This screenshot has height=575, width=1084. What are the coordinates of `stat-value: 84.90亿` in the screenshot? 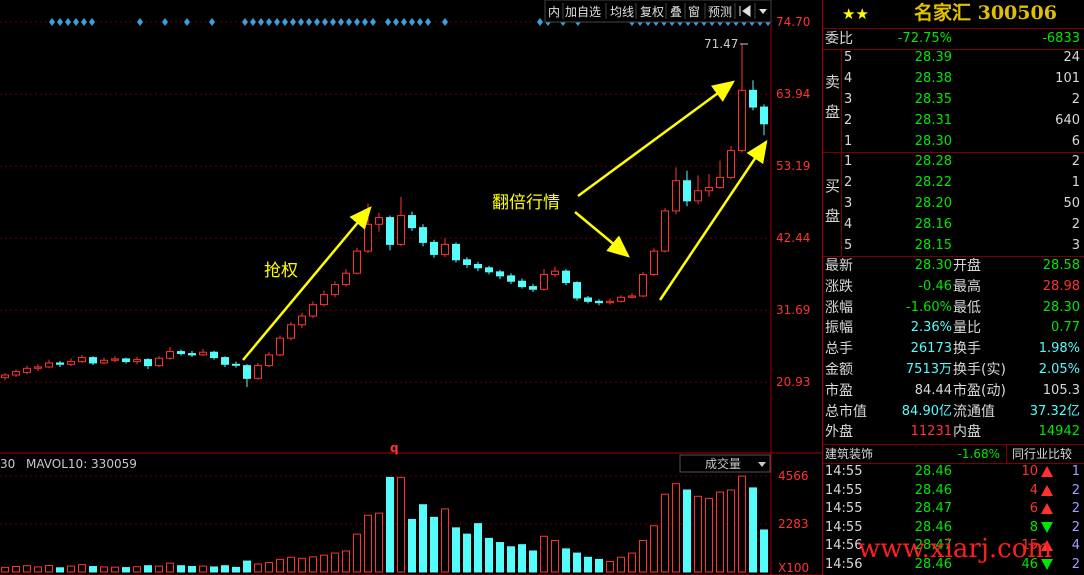 It's located at (926, 411).